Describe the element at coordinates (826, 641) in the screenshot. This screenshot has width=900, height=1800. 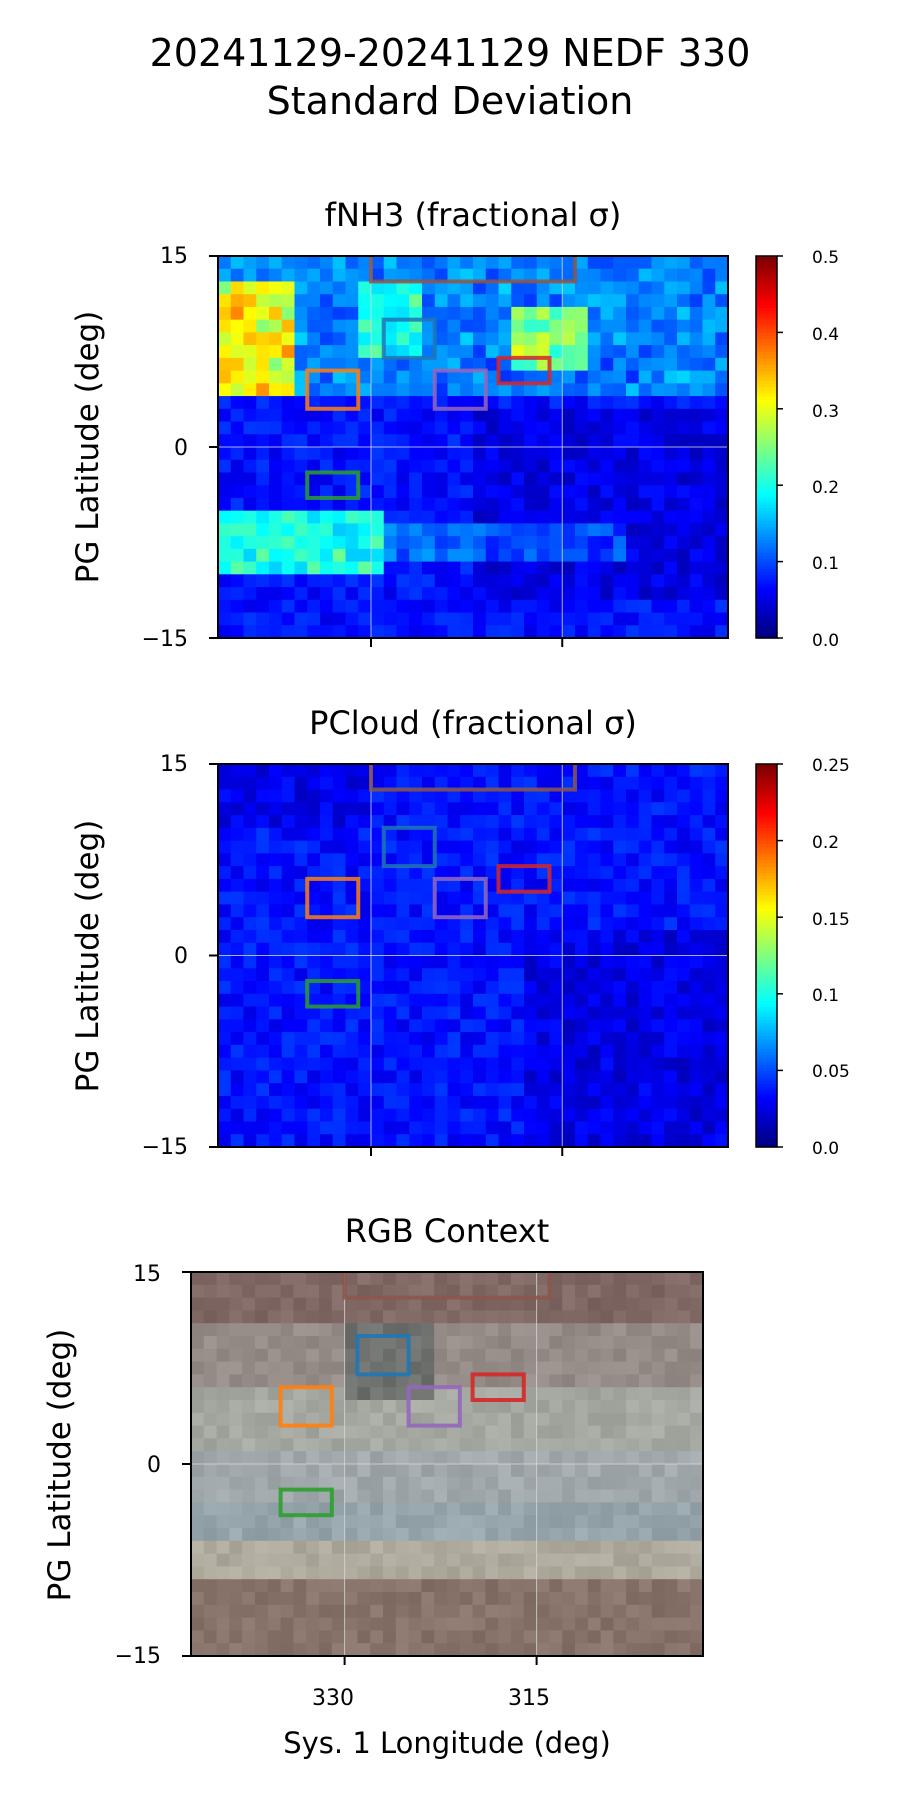
I see `fnh3-cbar-tick-0: 0.0` at that location.